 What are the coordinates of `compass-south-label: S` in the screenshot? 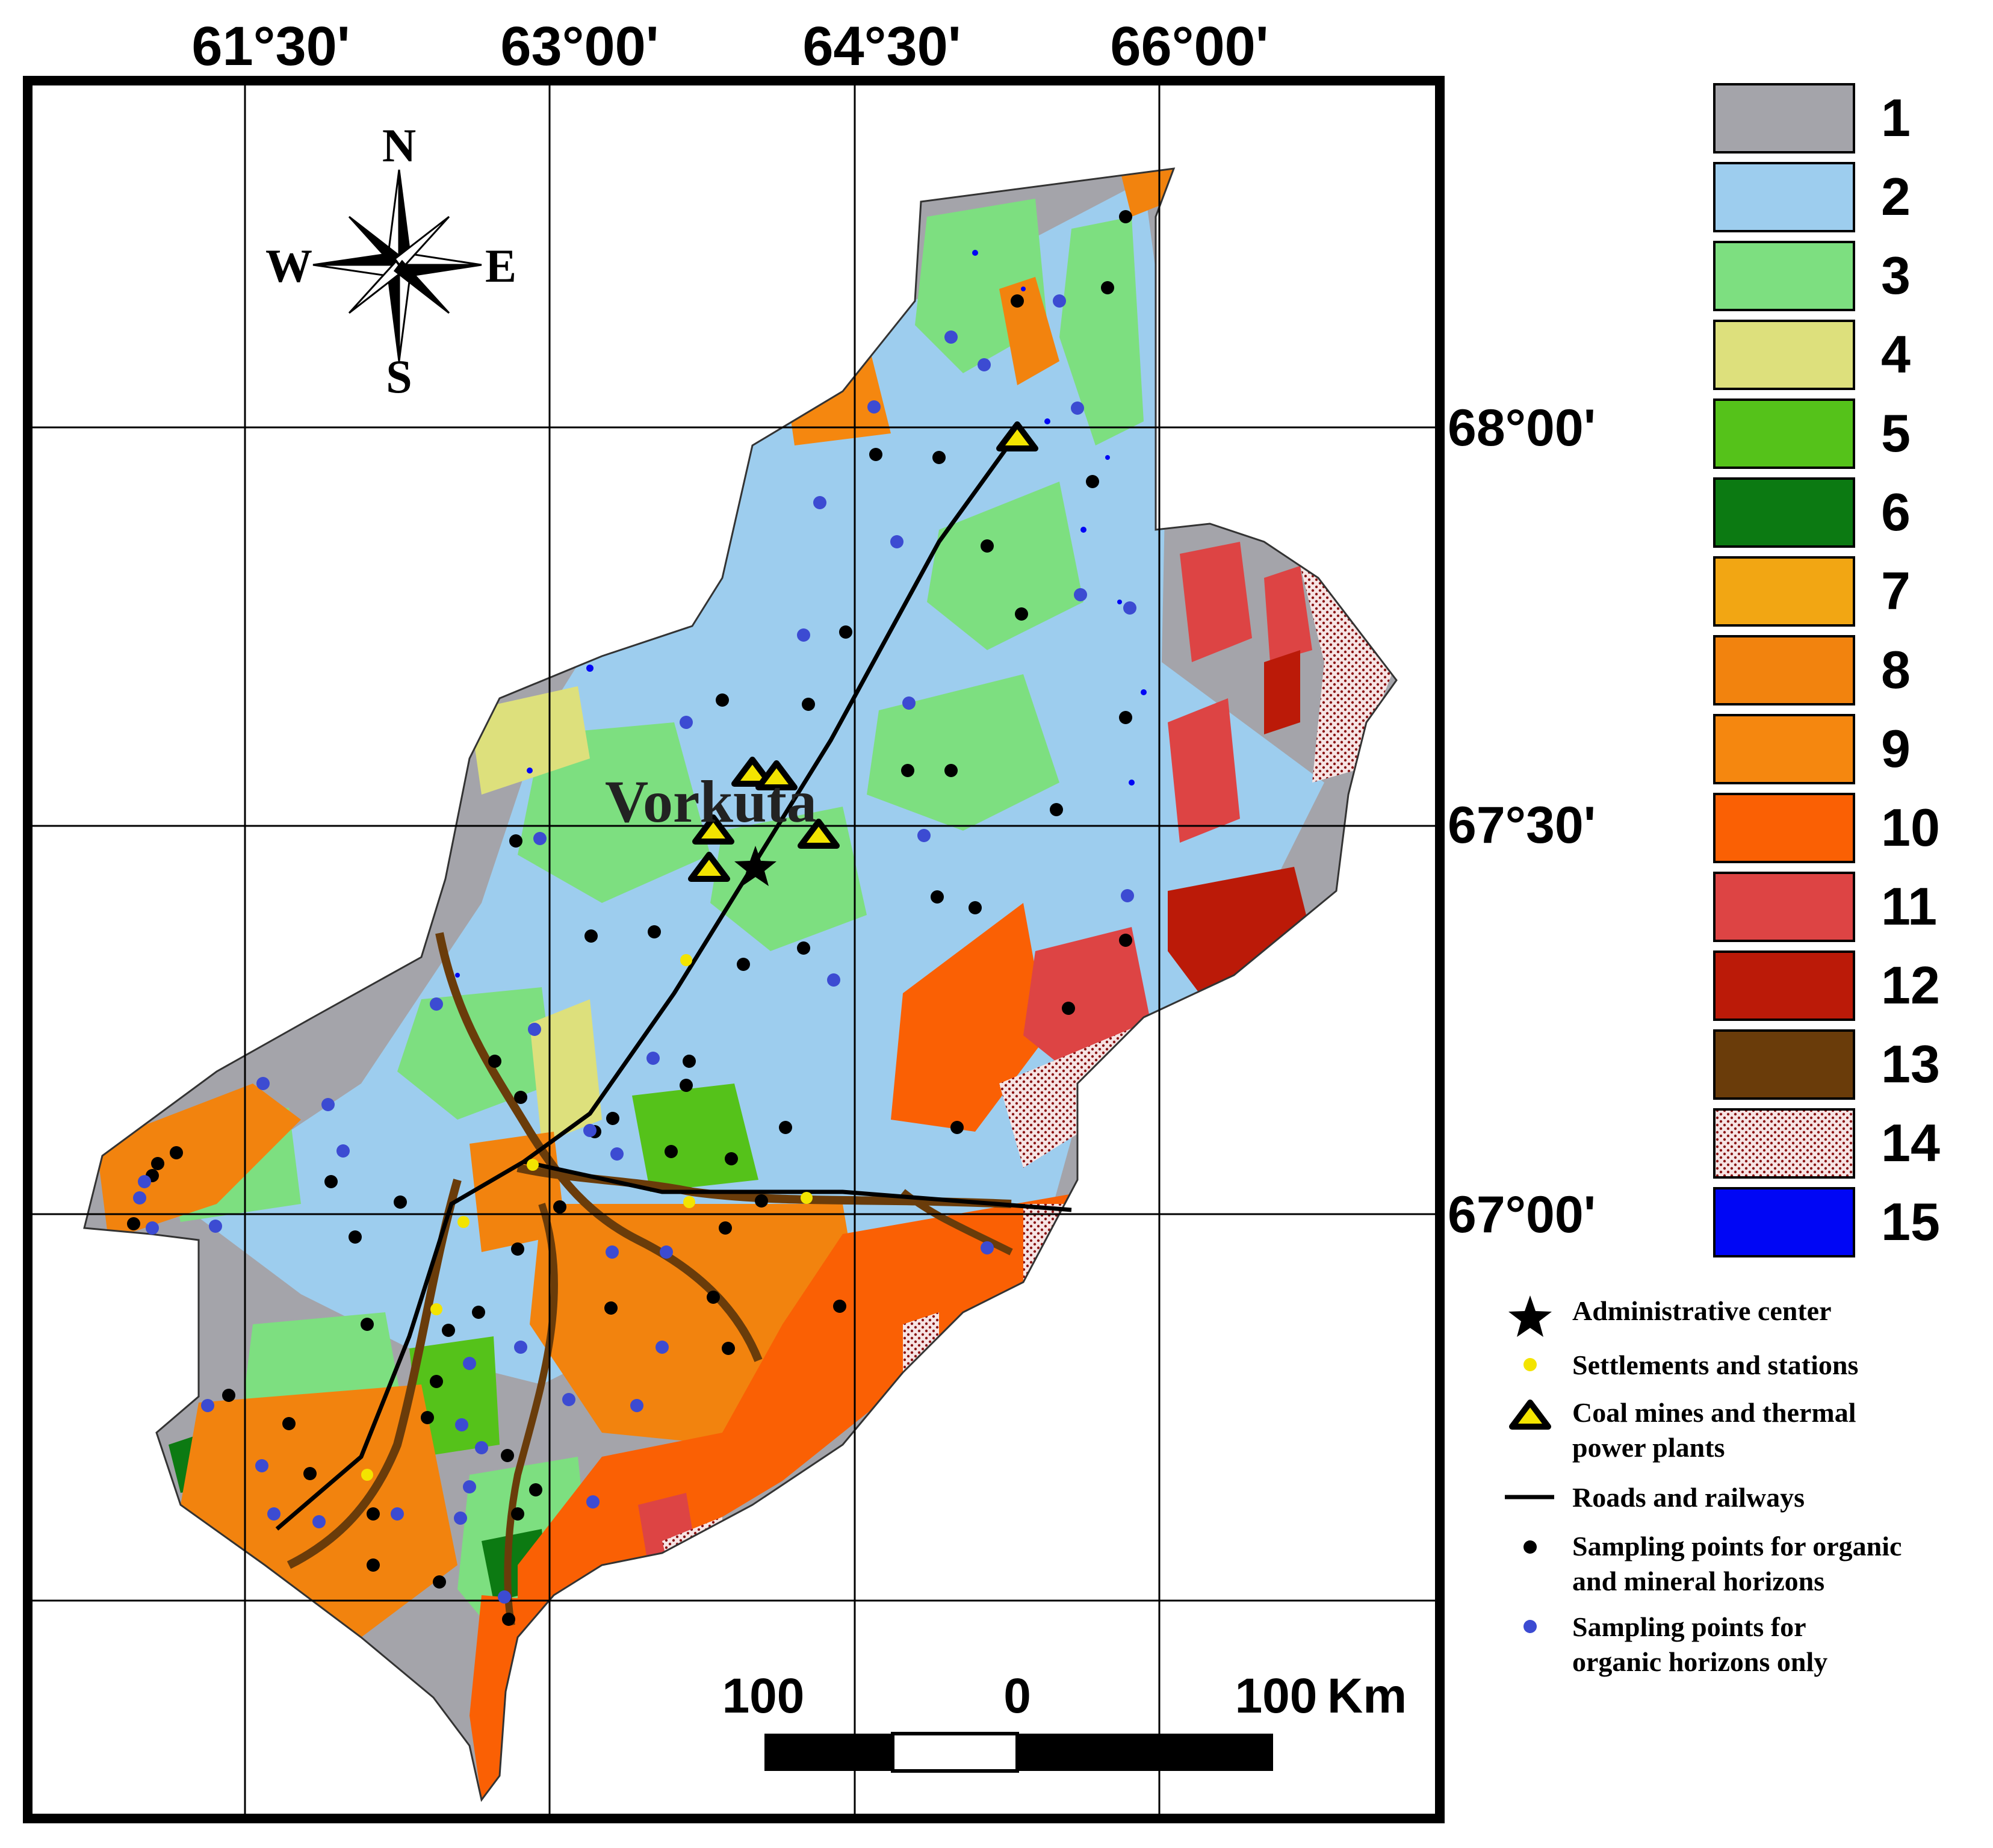 It's located at (399, 376).